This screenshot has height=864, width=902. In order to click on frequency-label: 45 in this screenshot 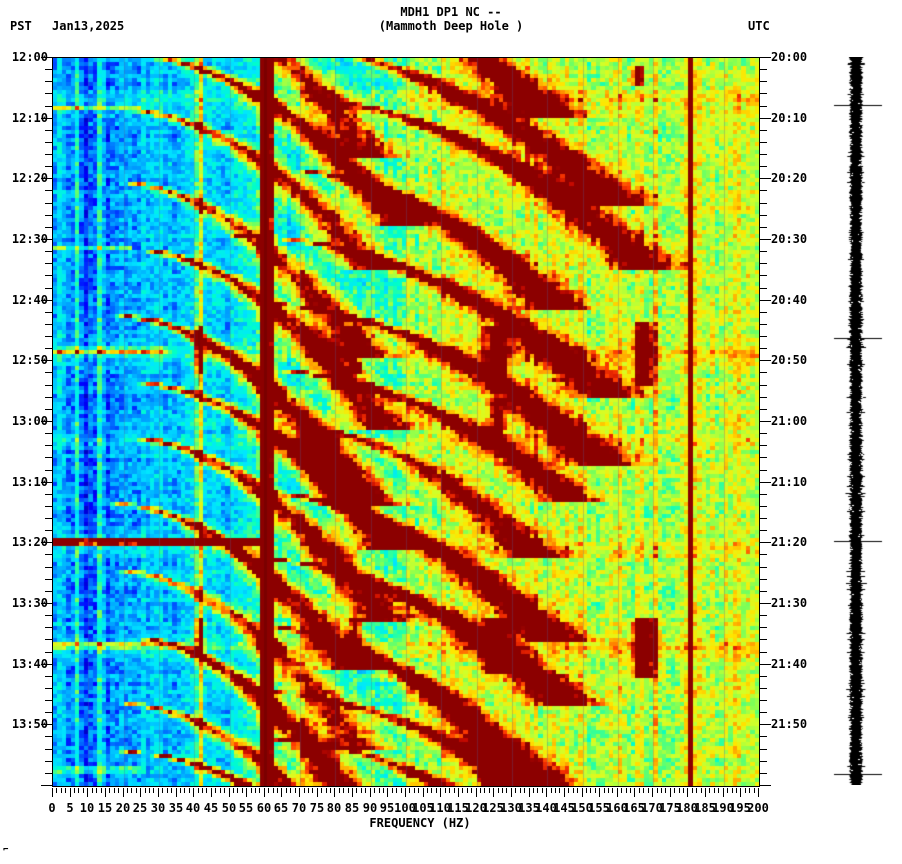, I will do `click(211, 808)`.